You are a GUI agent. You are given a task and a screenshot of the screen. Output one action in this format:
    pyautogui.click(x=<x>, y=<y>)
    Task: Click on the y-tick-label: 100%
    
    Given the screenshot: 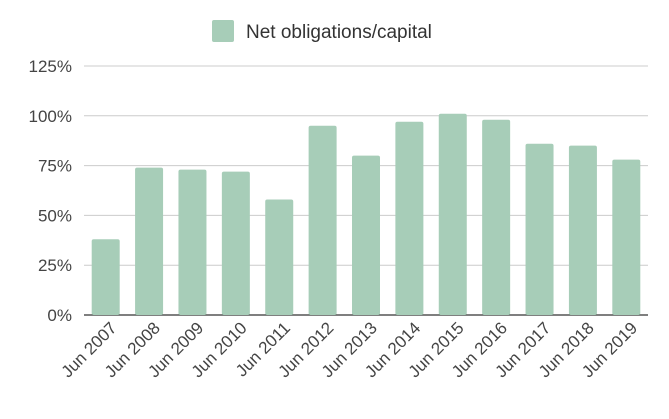 What is the action you would take?
    pyautogui.click(x=50, y=116)
    